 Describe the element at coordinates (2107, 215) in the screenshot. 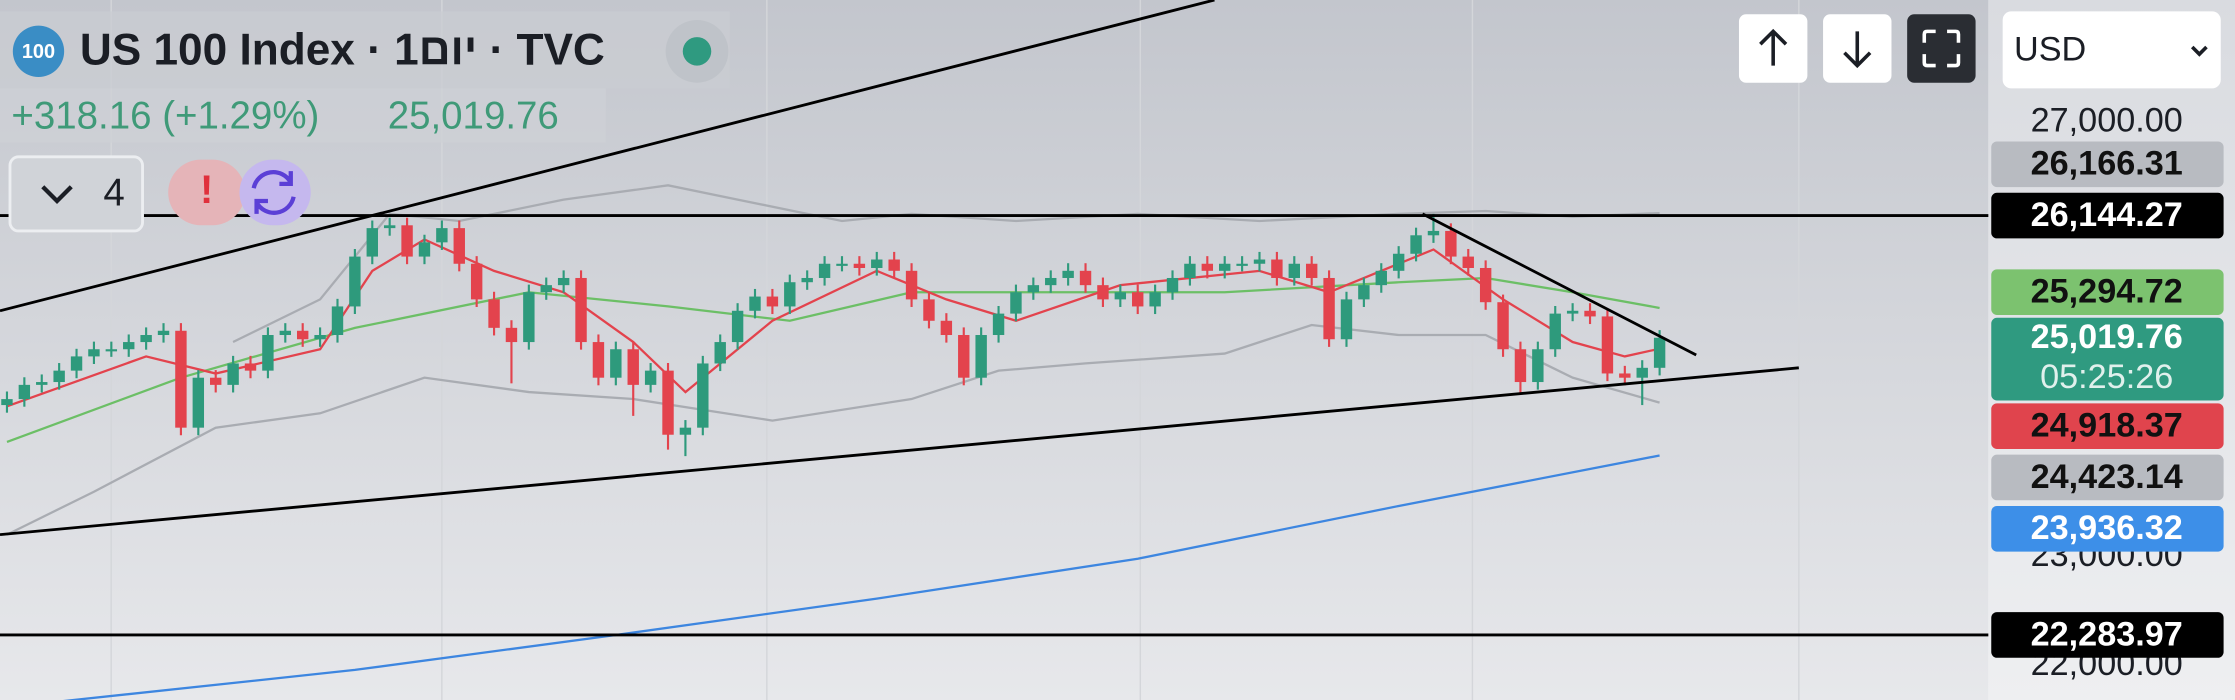

I see `price-badge-label: 26,144.27` at that location.